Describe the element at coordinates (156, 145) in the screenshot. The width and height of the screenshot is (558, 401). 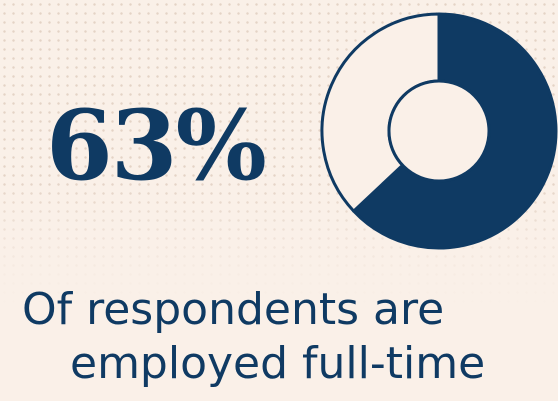
I see `percentage-value: 63%` at that location.